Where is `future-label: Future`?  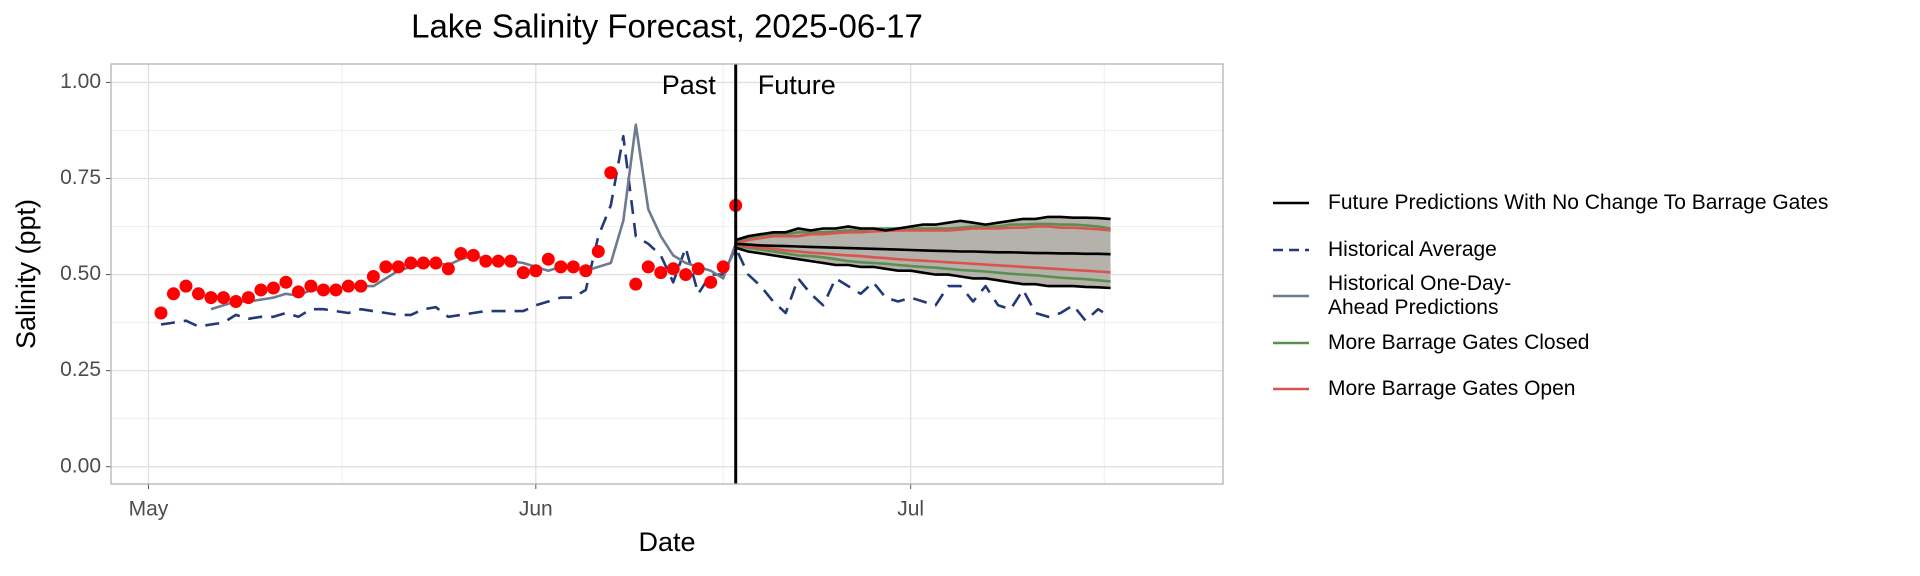 future-label: Future is located at coordinates (797, 85).